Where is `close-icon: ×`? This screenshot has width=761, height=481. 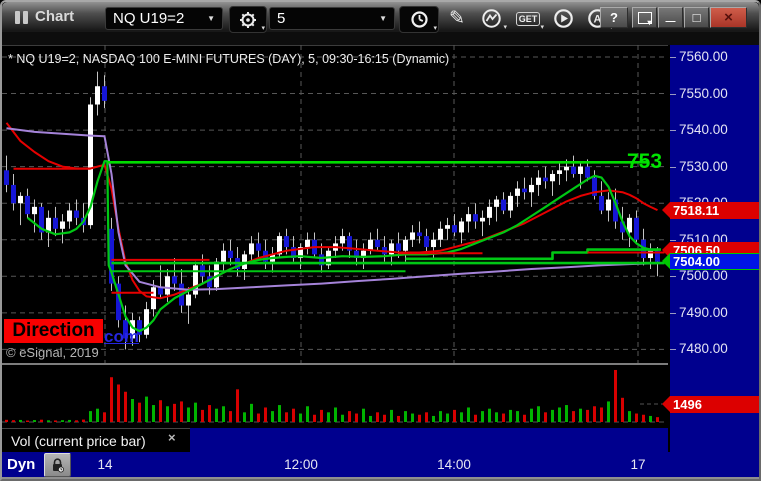 close-icon: × is located at coordinates (172, 437).